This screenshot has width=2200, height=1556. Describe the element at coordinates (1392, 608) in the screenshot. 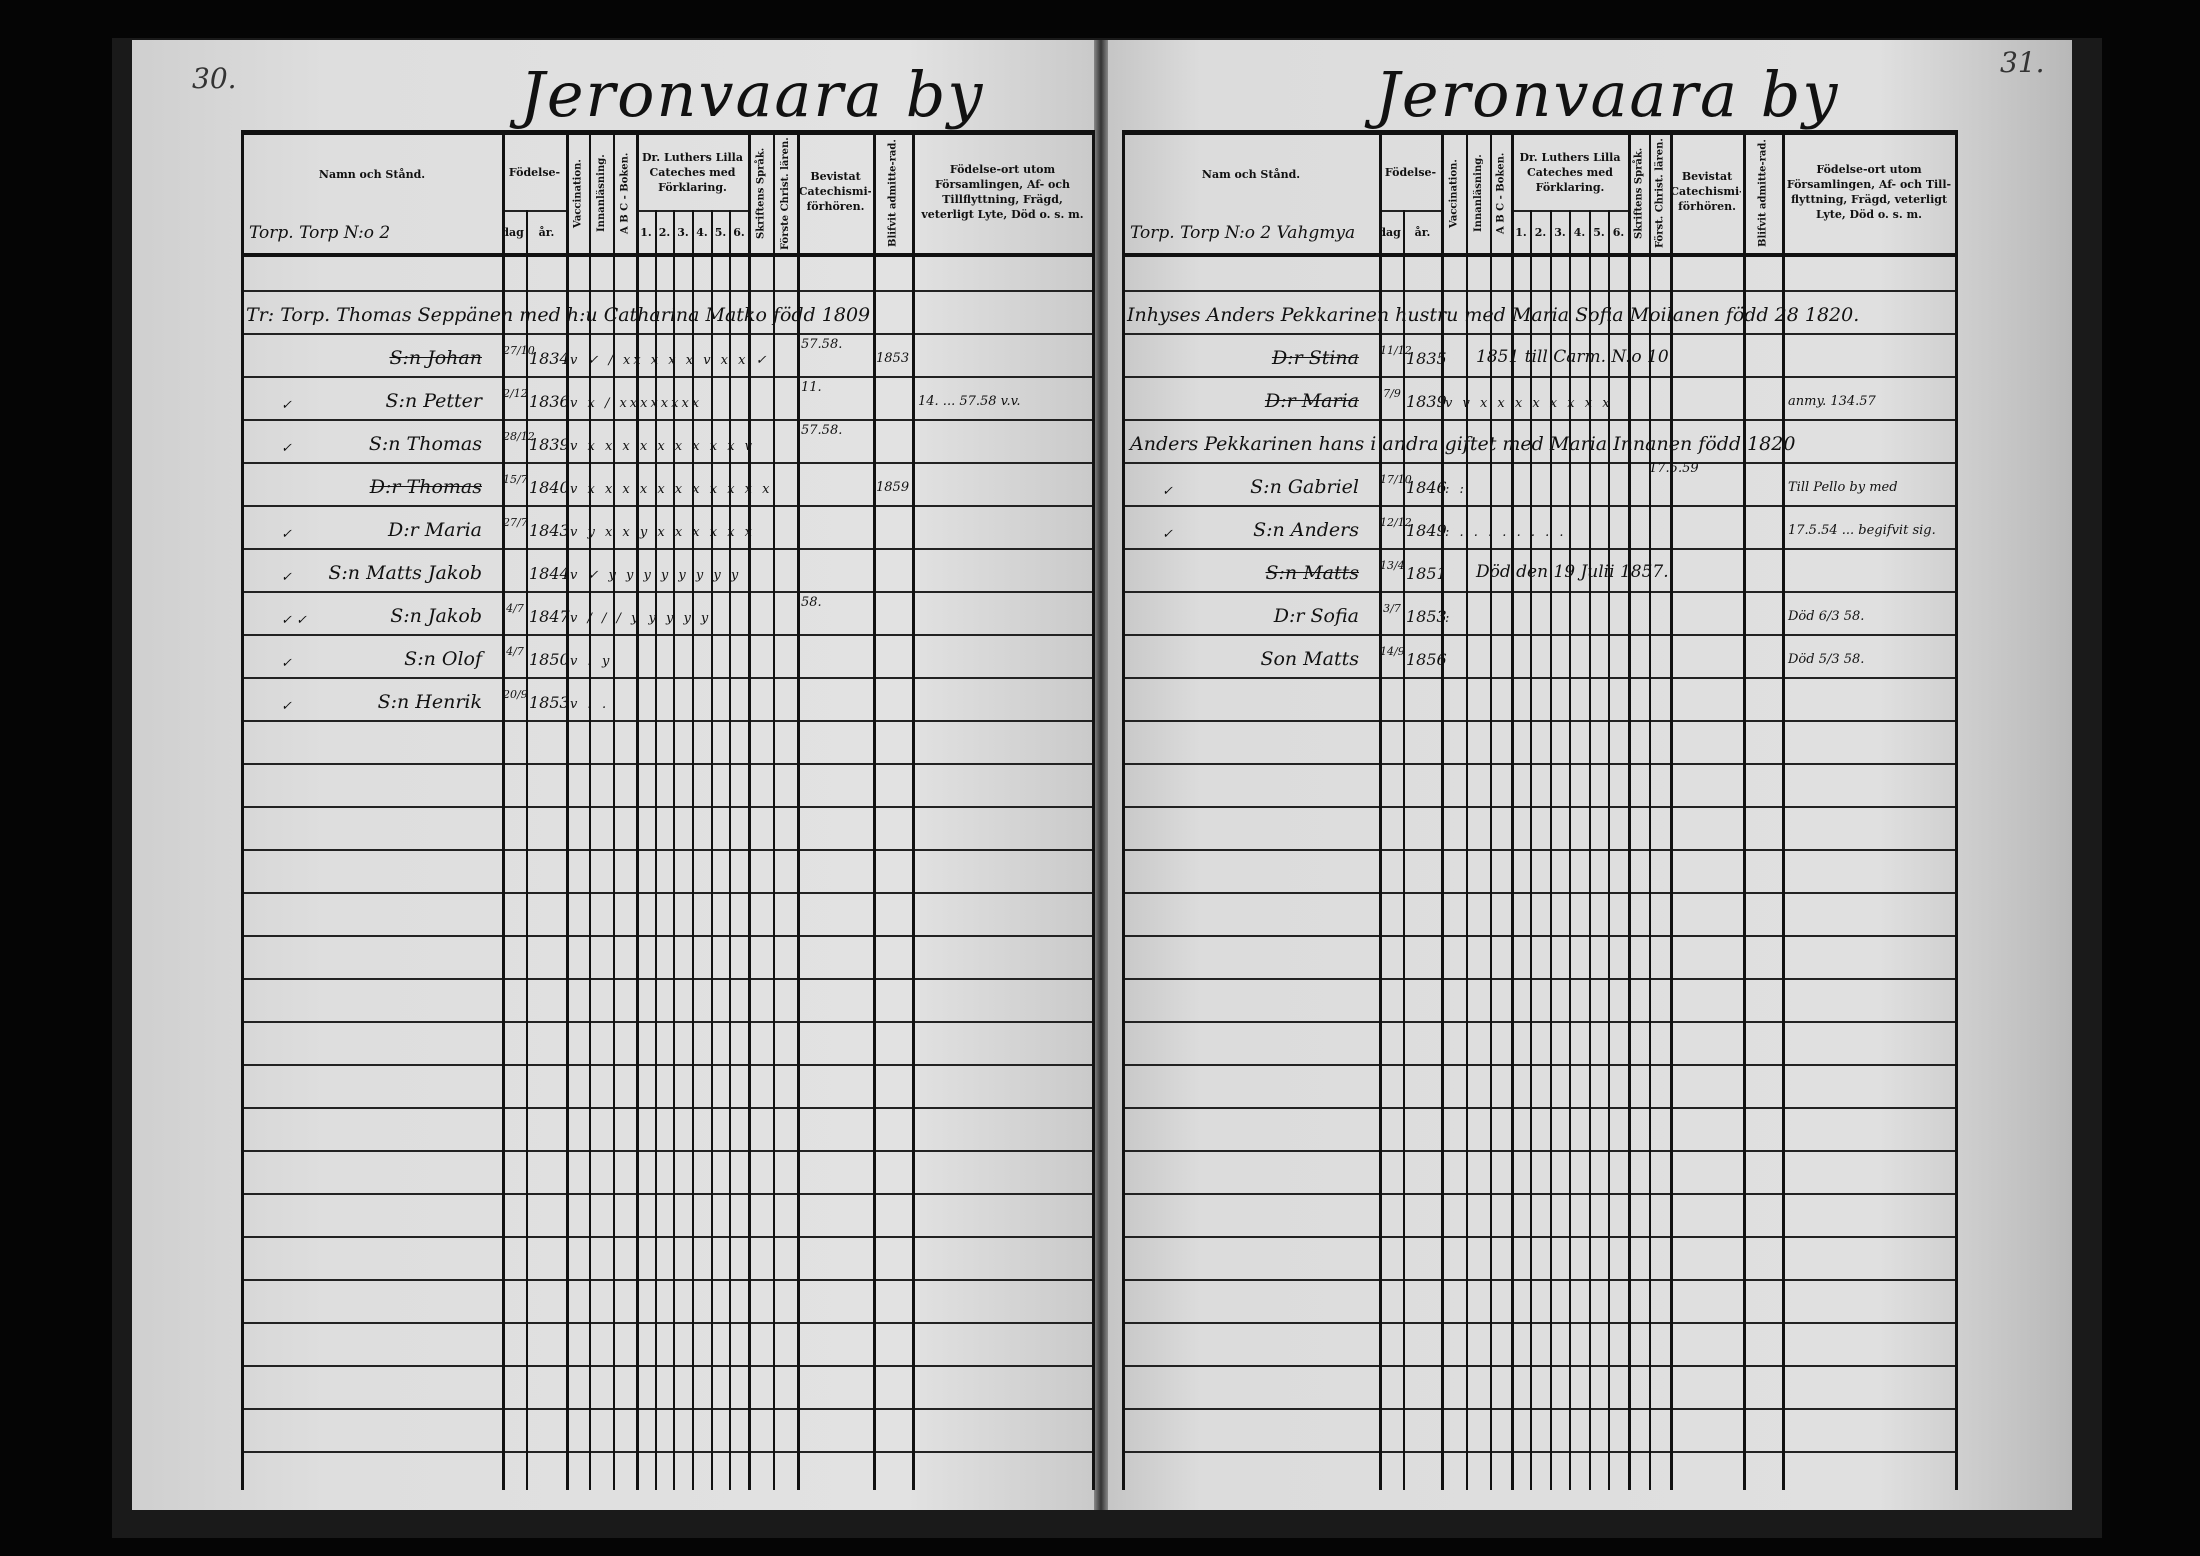

I see `birth-day: 3/7` at that location.